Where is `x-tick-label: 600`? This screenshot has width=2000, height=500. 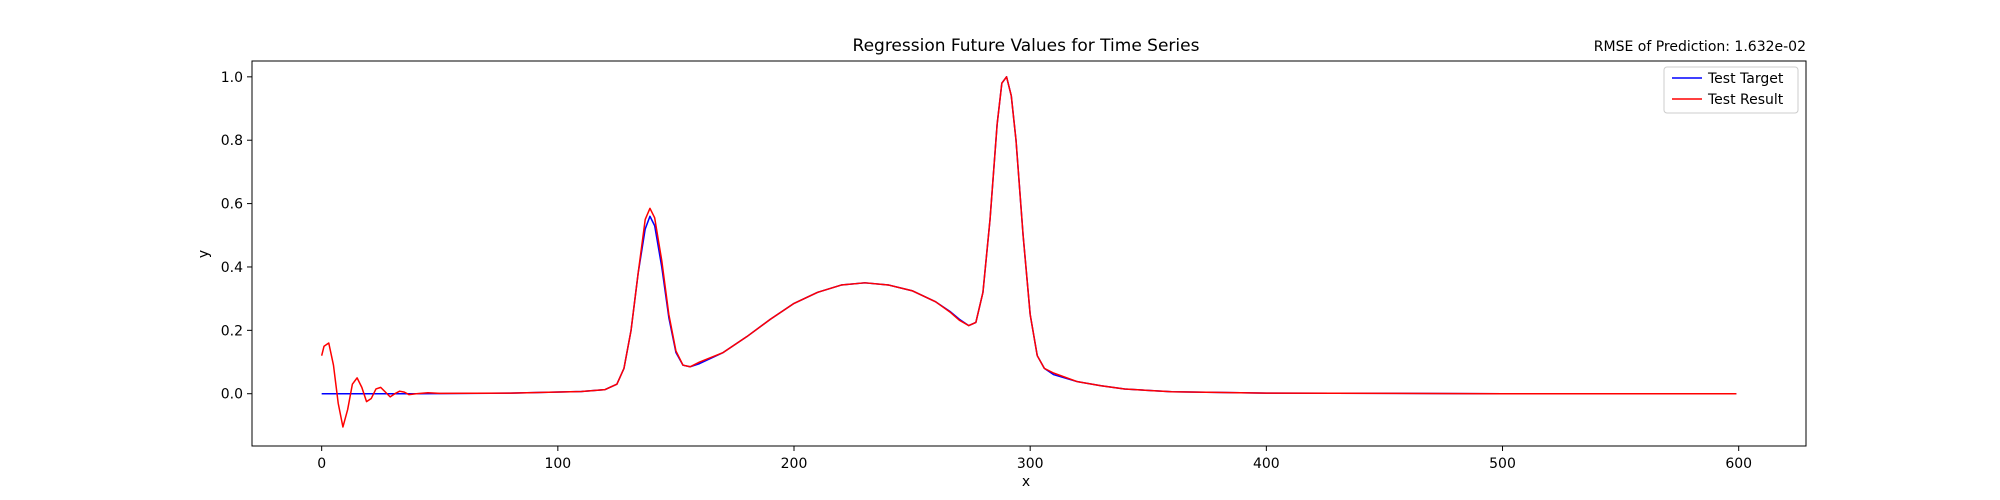
x-tick-label: 600 is located at coordinates (1738, 464).